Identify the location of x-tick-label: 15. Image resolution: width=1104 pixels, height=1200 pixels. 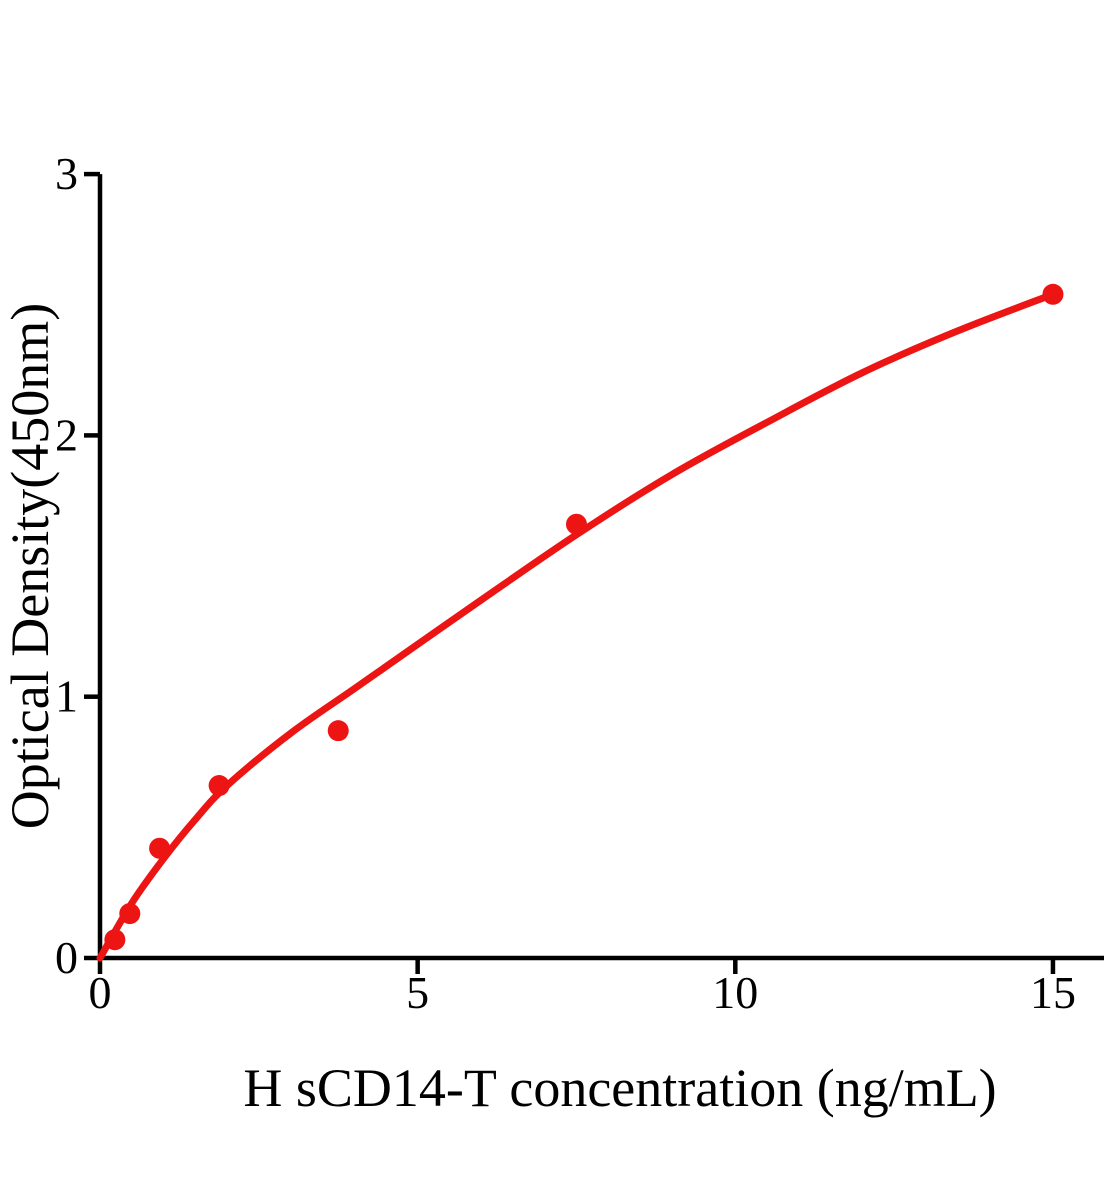
(1053, 992).